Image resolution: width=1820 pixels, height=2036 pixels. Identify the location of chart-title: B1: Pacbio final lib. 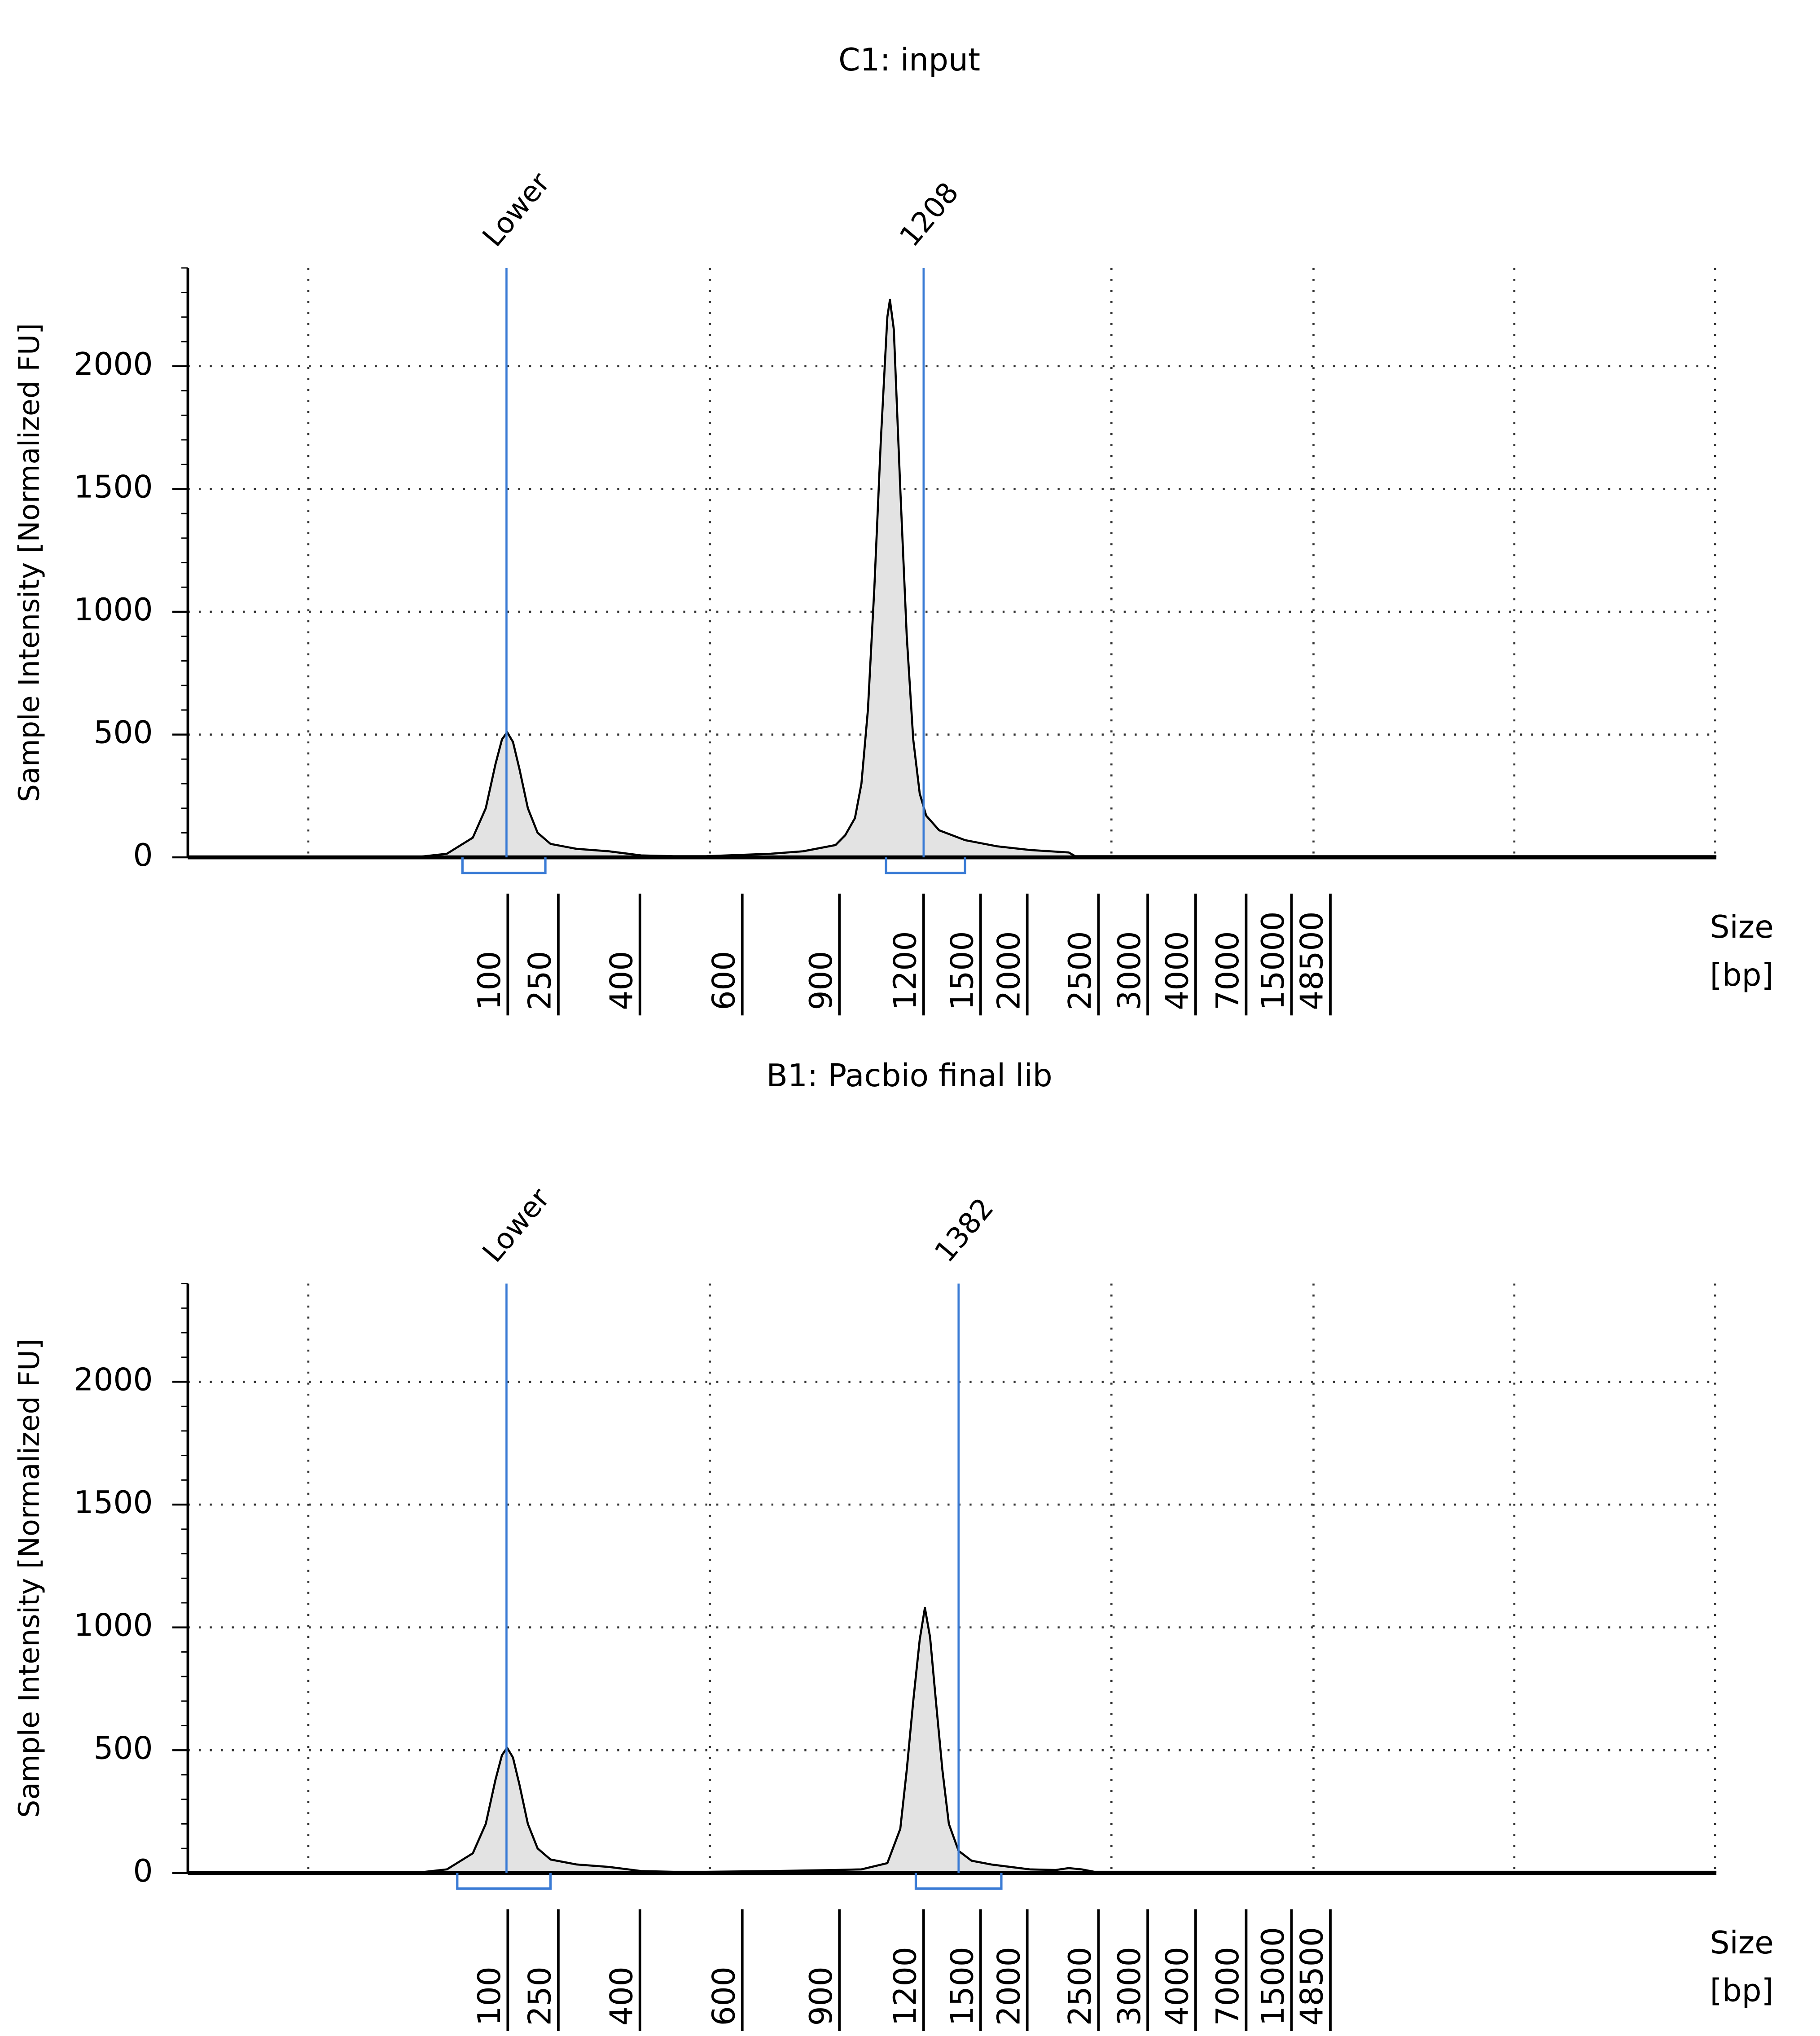
(909, 1076).